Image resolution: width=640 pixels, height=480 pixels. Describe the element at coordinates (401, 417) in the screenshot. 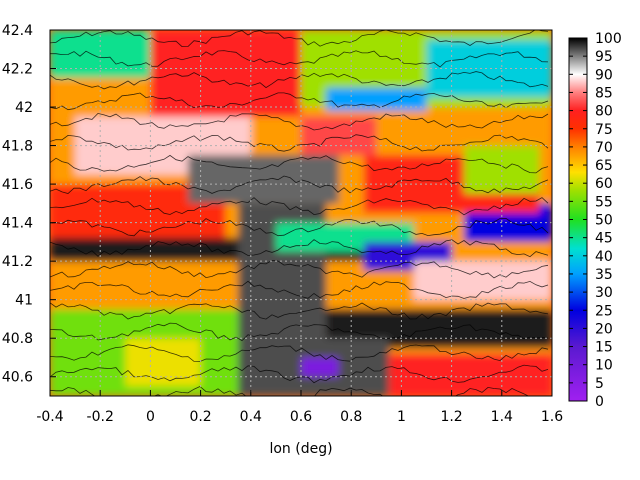

I see `x-tick-label: 1` at that location.